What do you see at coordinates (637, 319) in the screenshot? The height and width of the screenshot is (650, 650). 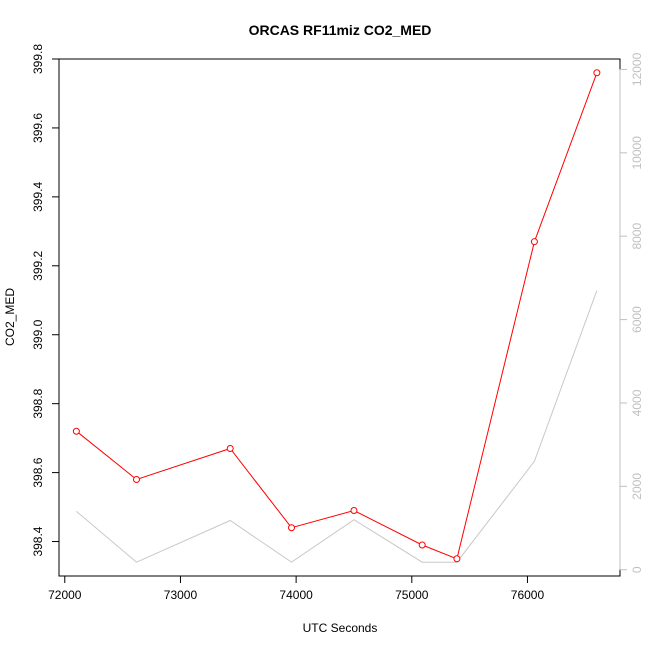 I see `y2-tick-label: 6000` at bounding box center [637, 319].